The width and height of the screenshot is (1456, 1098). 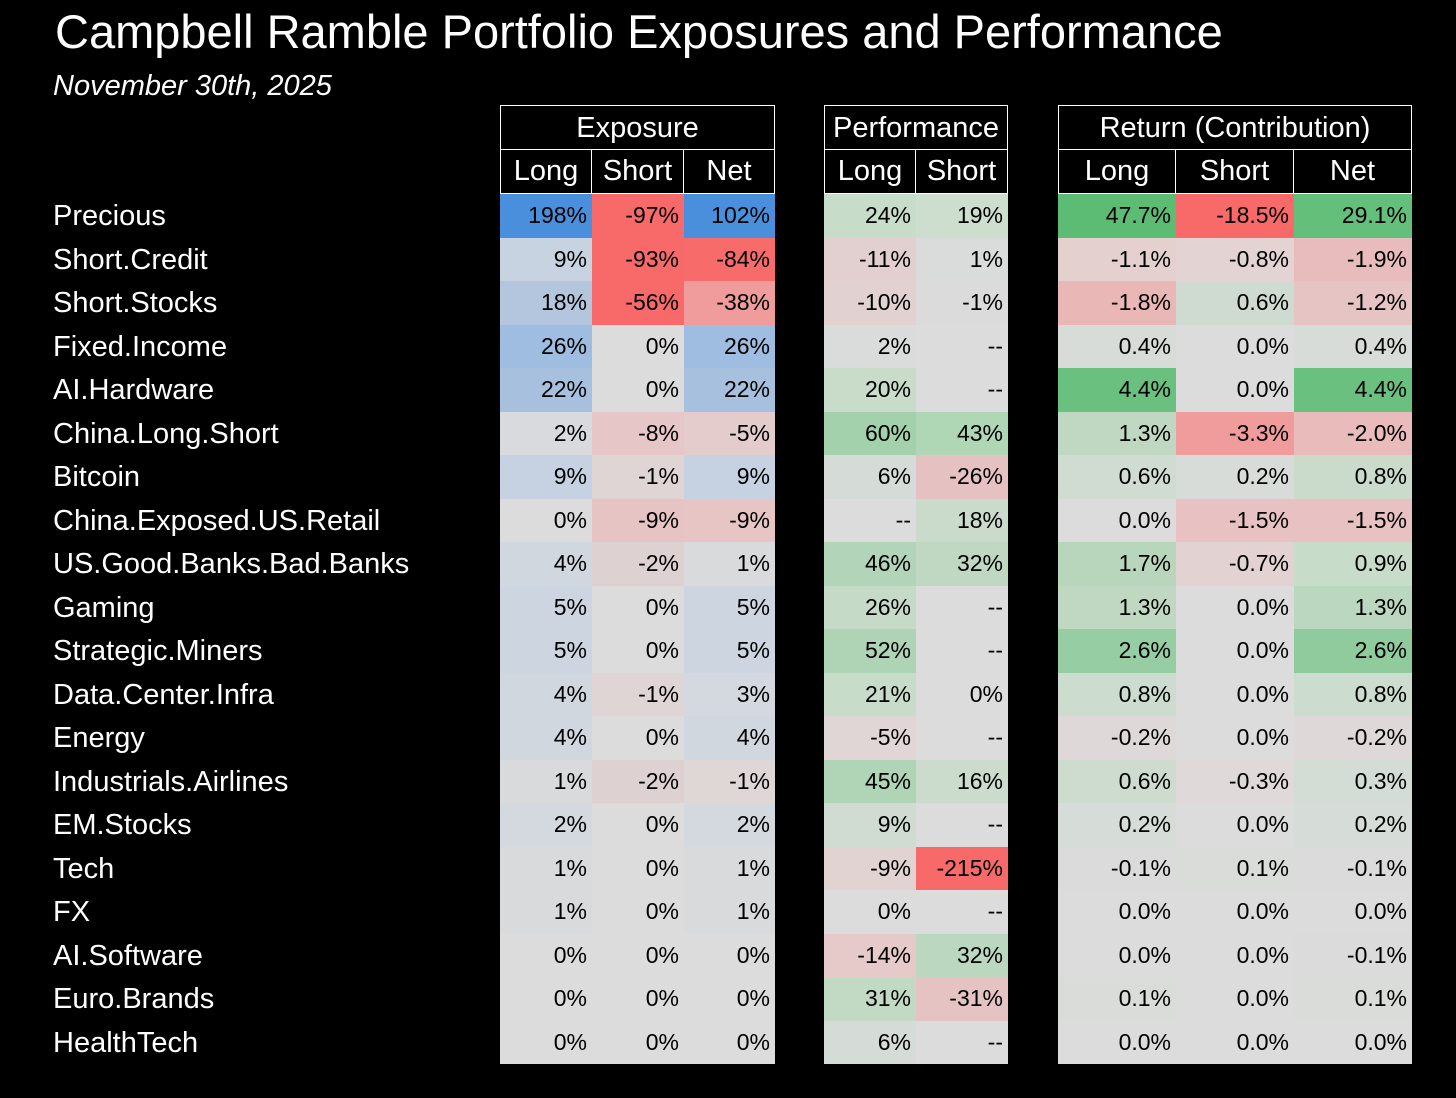 I want to click on exposure-cell: 3%, so click(x=729, y=694).